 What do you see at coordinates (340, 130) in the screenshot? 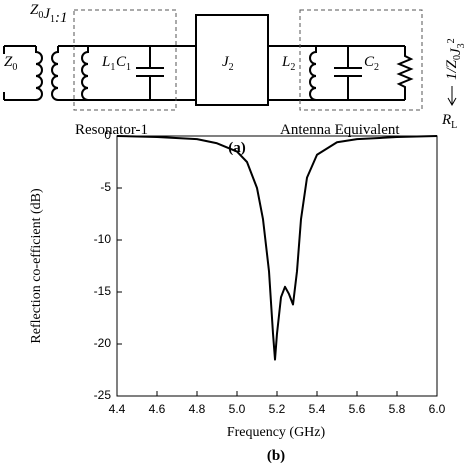
I see `antenna-label: Antenna Equivalent` at bounding box center [340, 130].